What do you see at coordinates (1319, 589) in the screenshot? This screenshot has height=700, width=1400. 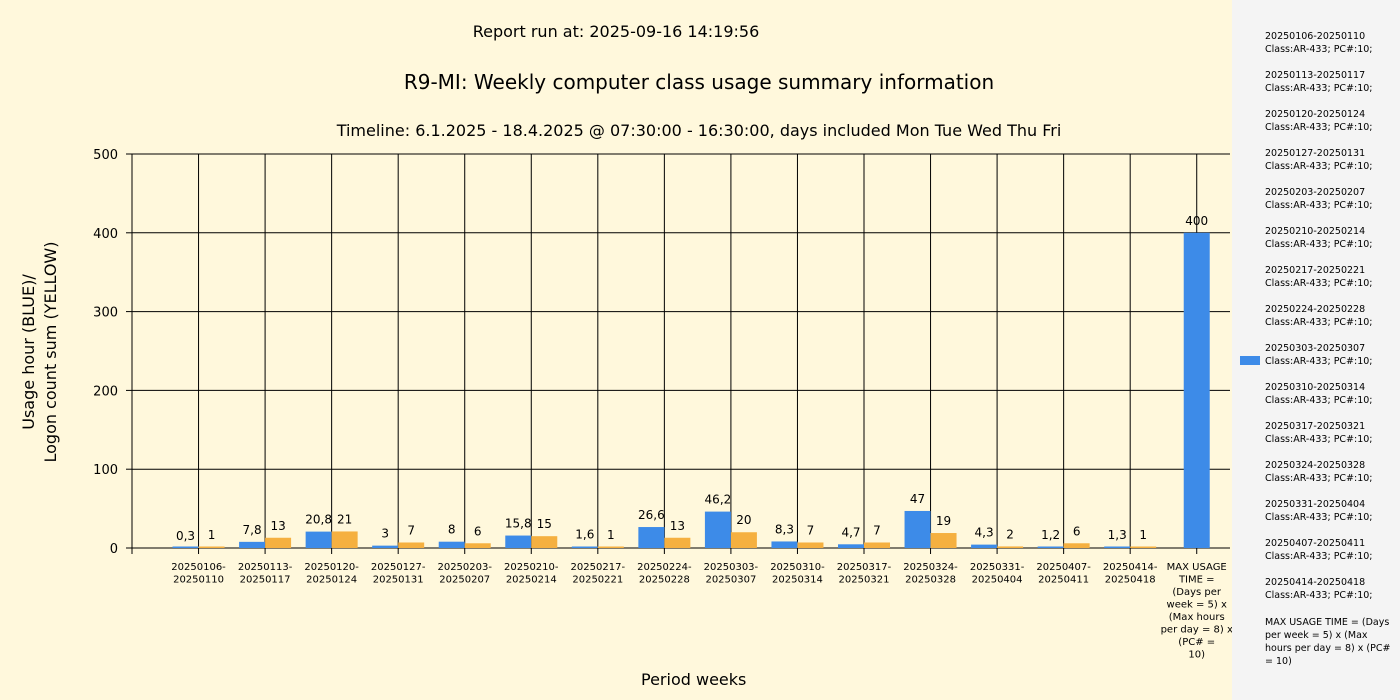 I see `legend-item: 20250414-20250418 Class:AR-433; PC#:10;` at bounding box center [1319, 589].